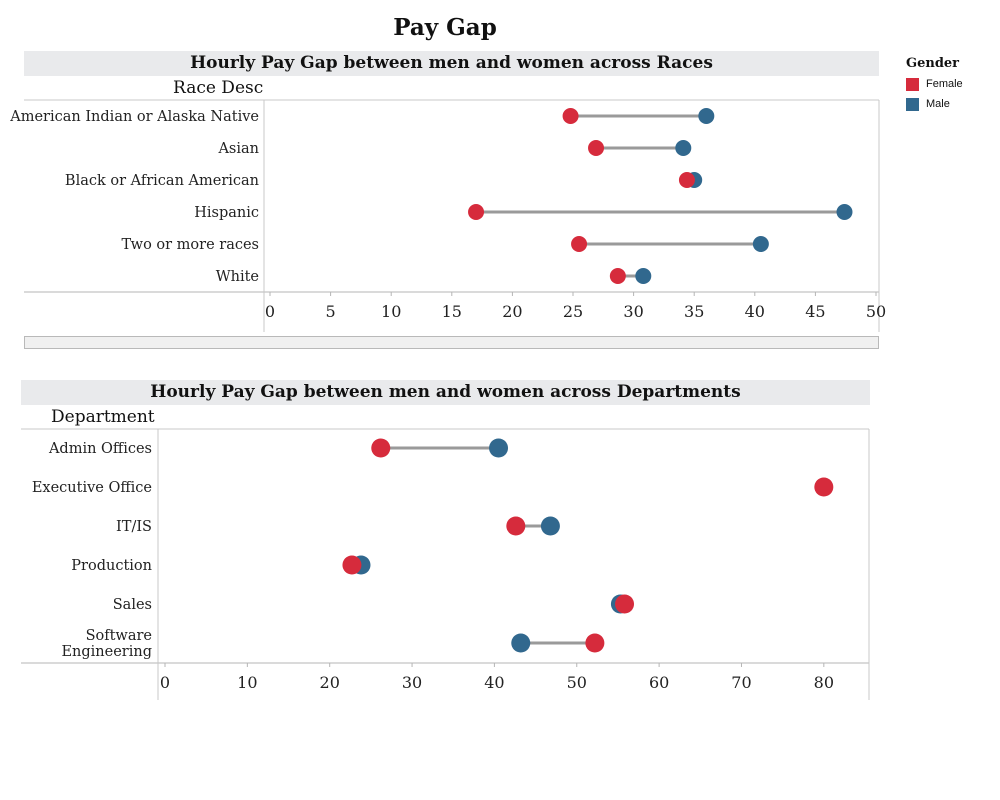  Describe the element at coordinates (633, 311) in the screenshot. I see `race-tick-label: 30` at that location.